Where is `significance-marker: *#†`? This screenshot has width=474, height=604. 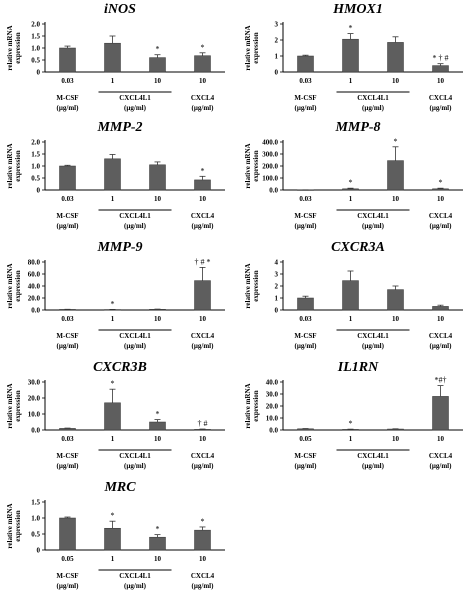
significance-marker: *#† is located at coordinates (441, 380).